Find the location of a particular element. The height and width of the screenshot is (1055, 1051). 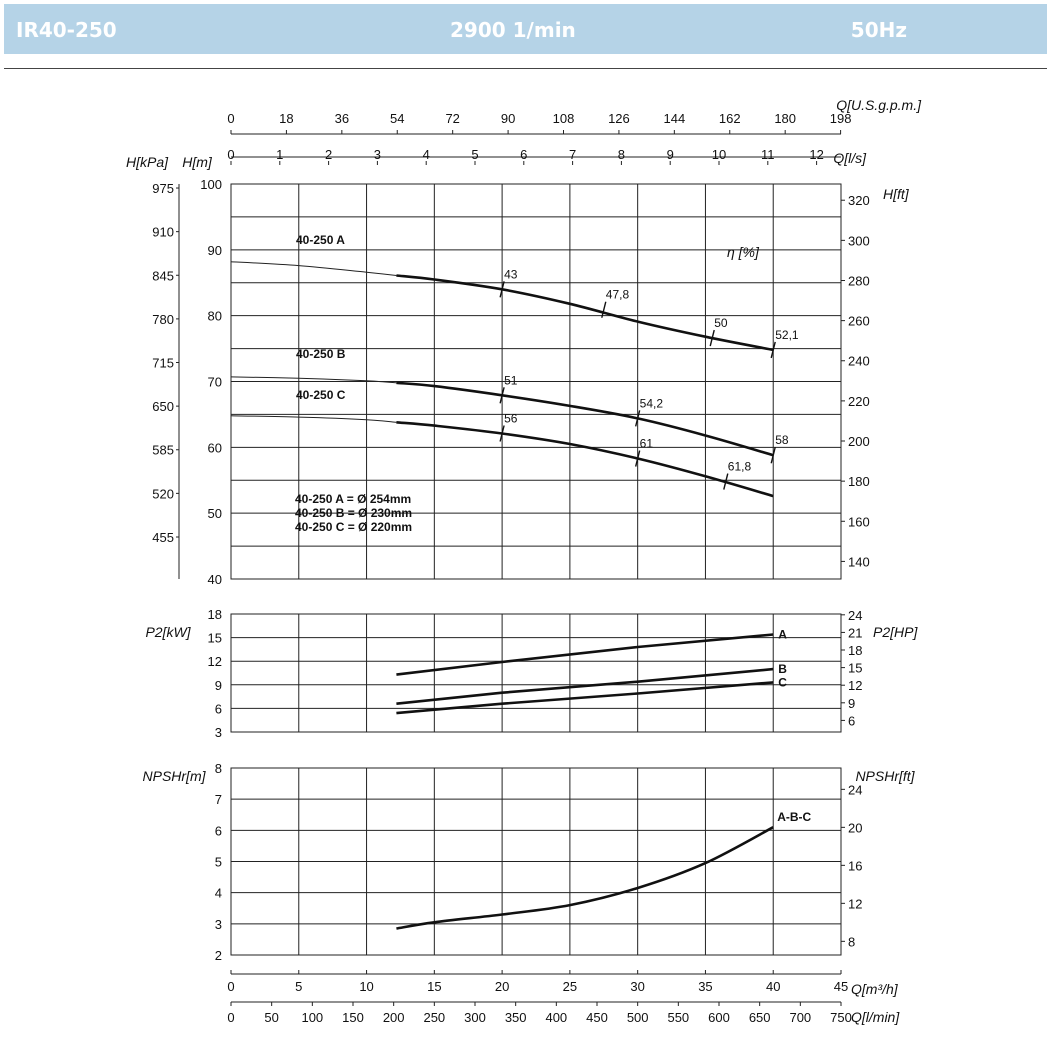

m3h-tick-label: 25 is located at coordinates (570, 986).